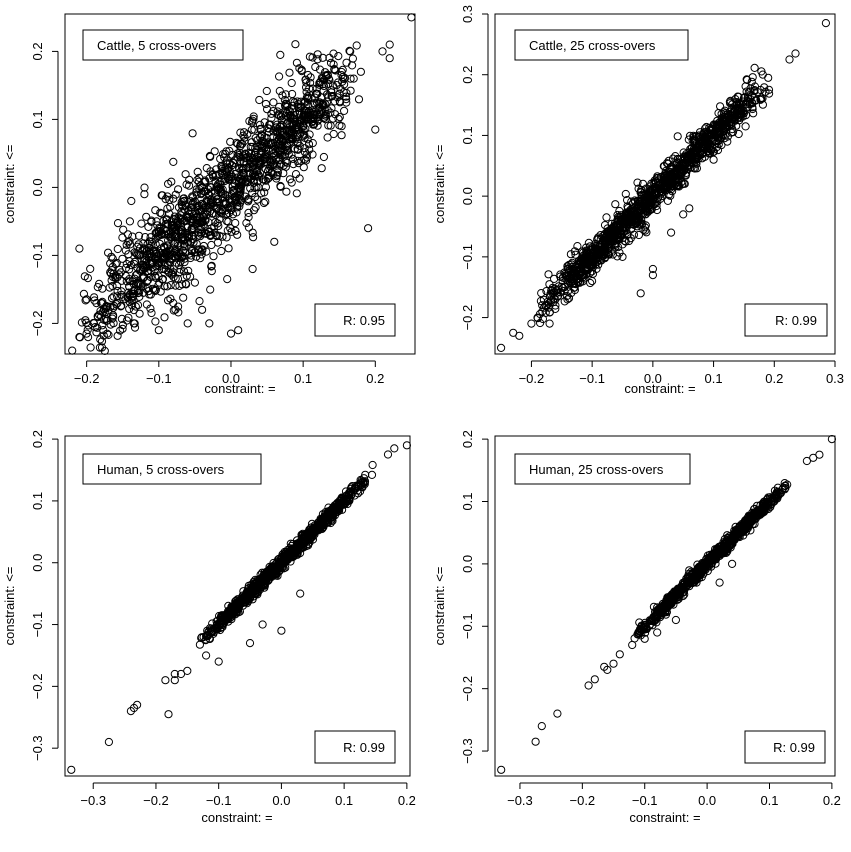 The width and height of the screenshot is (851, 852). I want to click on y-tick-label: −0.2, so click(467, 318).